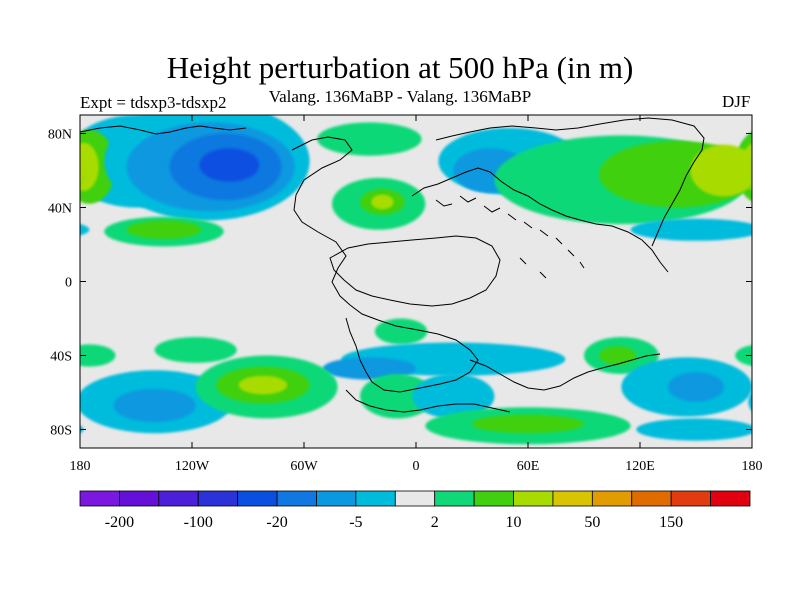 The image size is (800, 600). What do you see at coordinates (671, 522) in the screenshot?
I see `colorbar-label: 150` at bounding box center [671, 522].